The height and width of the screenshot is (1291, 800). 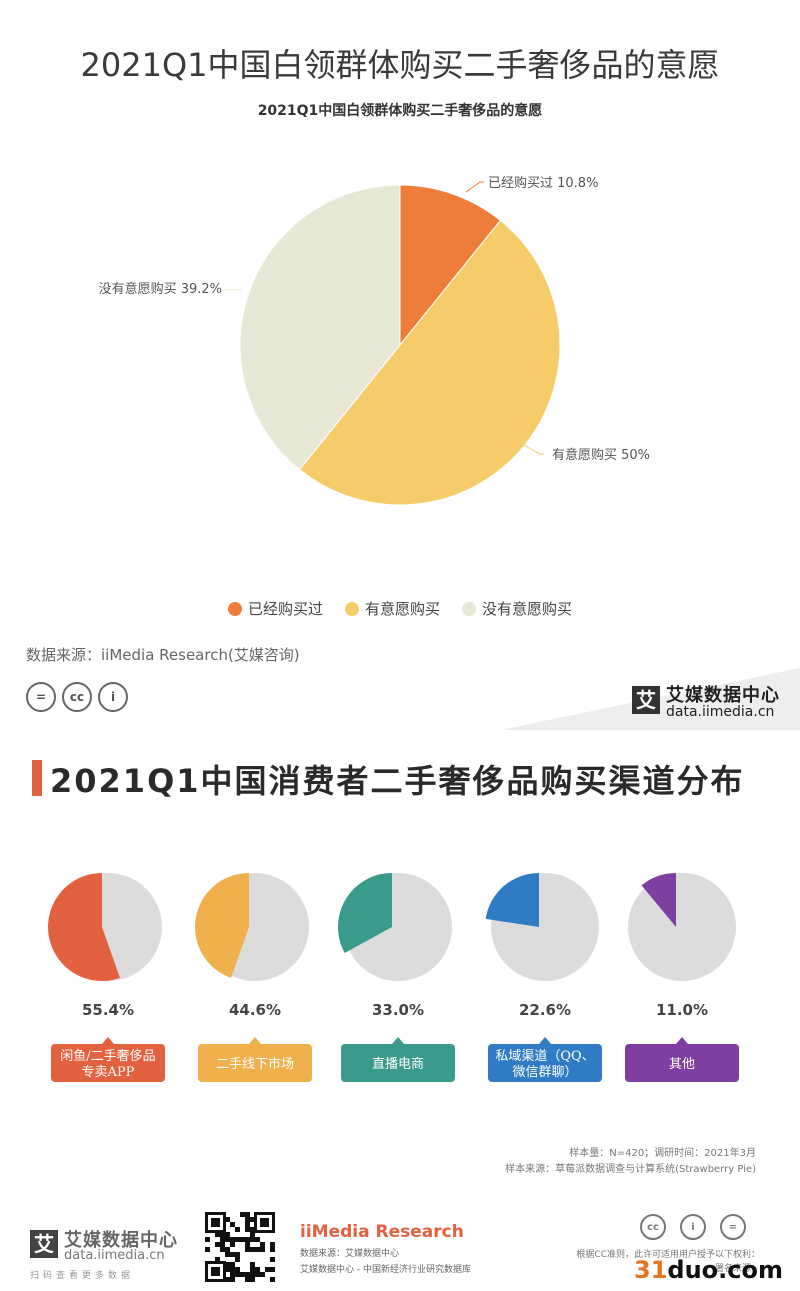 What do you see at coordinates (400, 65) in the screenshot?
I see `page-title: 2021Q1中国白领群体购买二手奢侈品的意愿` at bounding box center [400, 65].